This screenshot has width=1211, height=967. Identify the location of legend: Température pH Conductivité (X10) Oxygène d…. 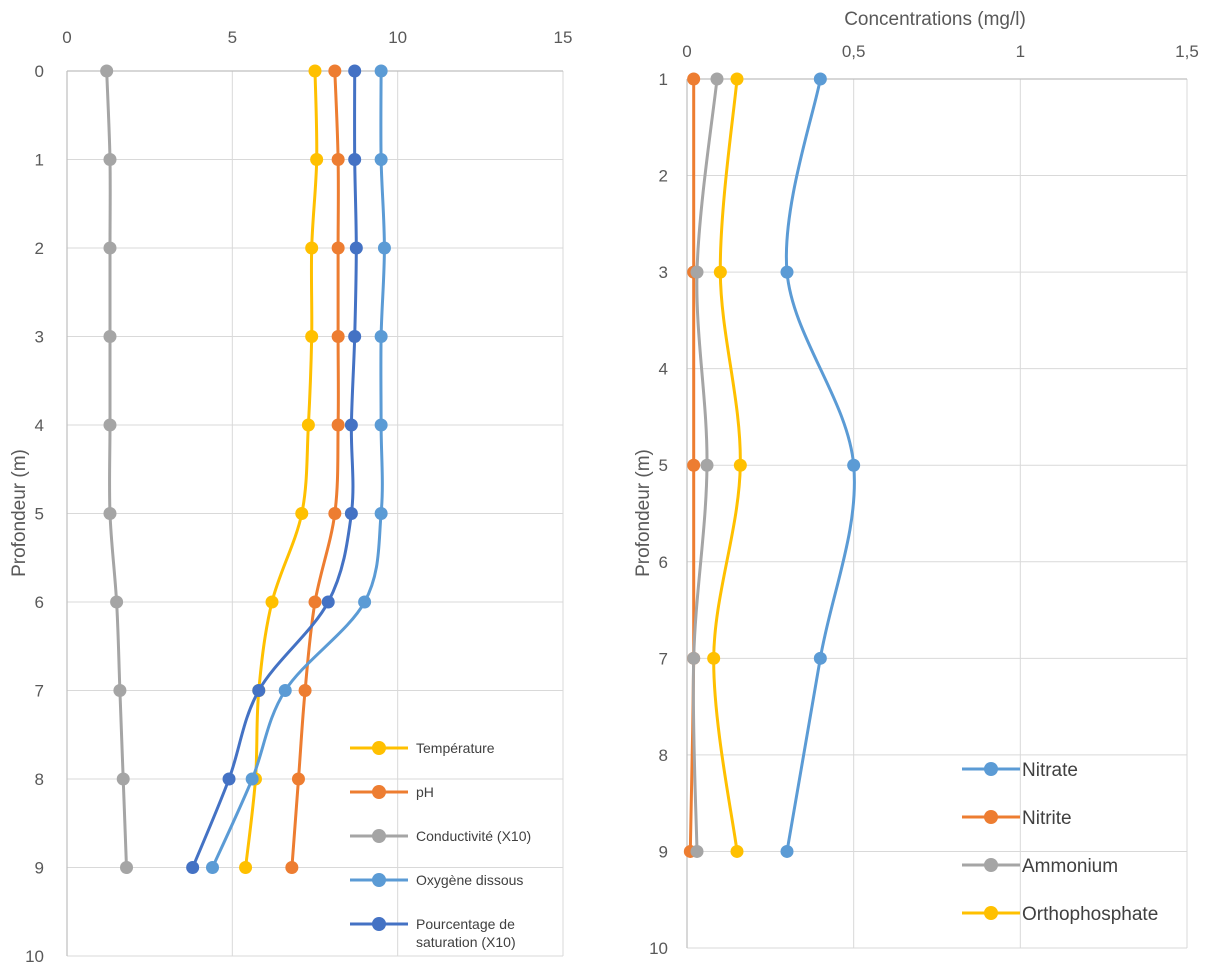
(440, 845).